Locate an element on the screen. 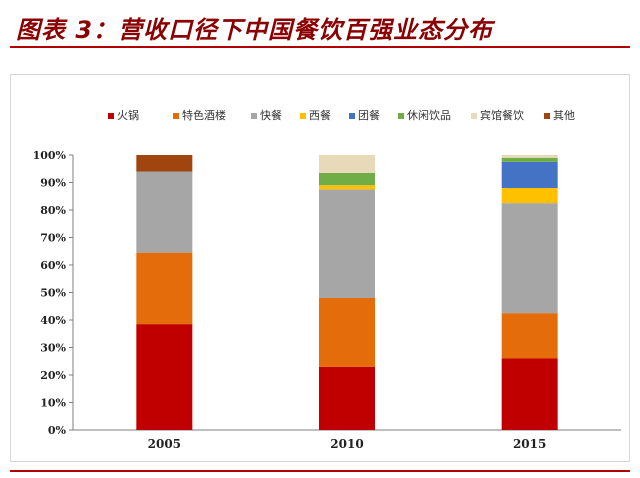  legend-label-3: 西餐 is located at coordinates (320, 115).